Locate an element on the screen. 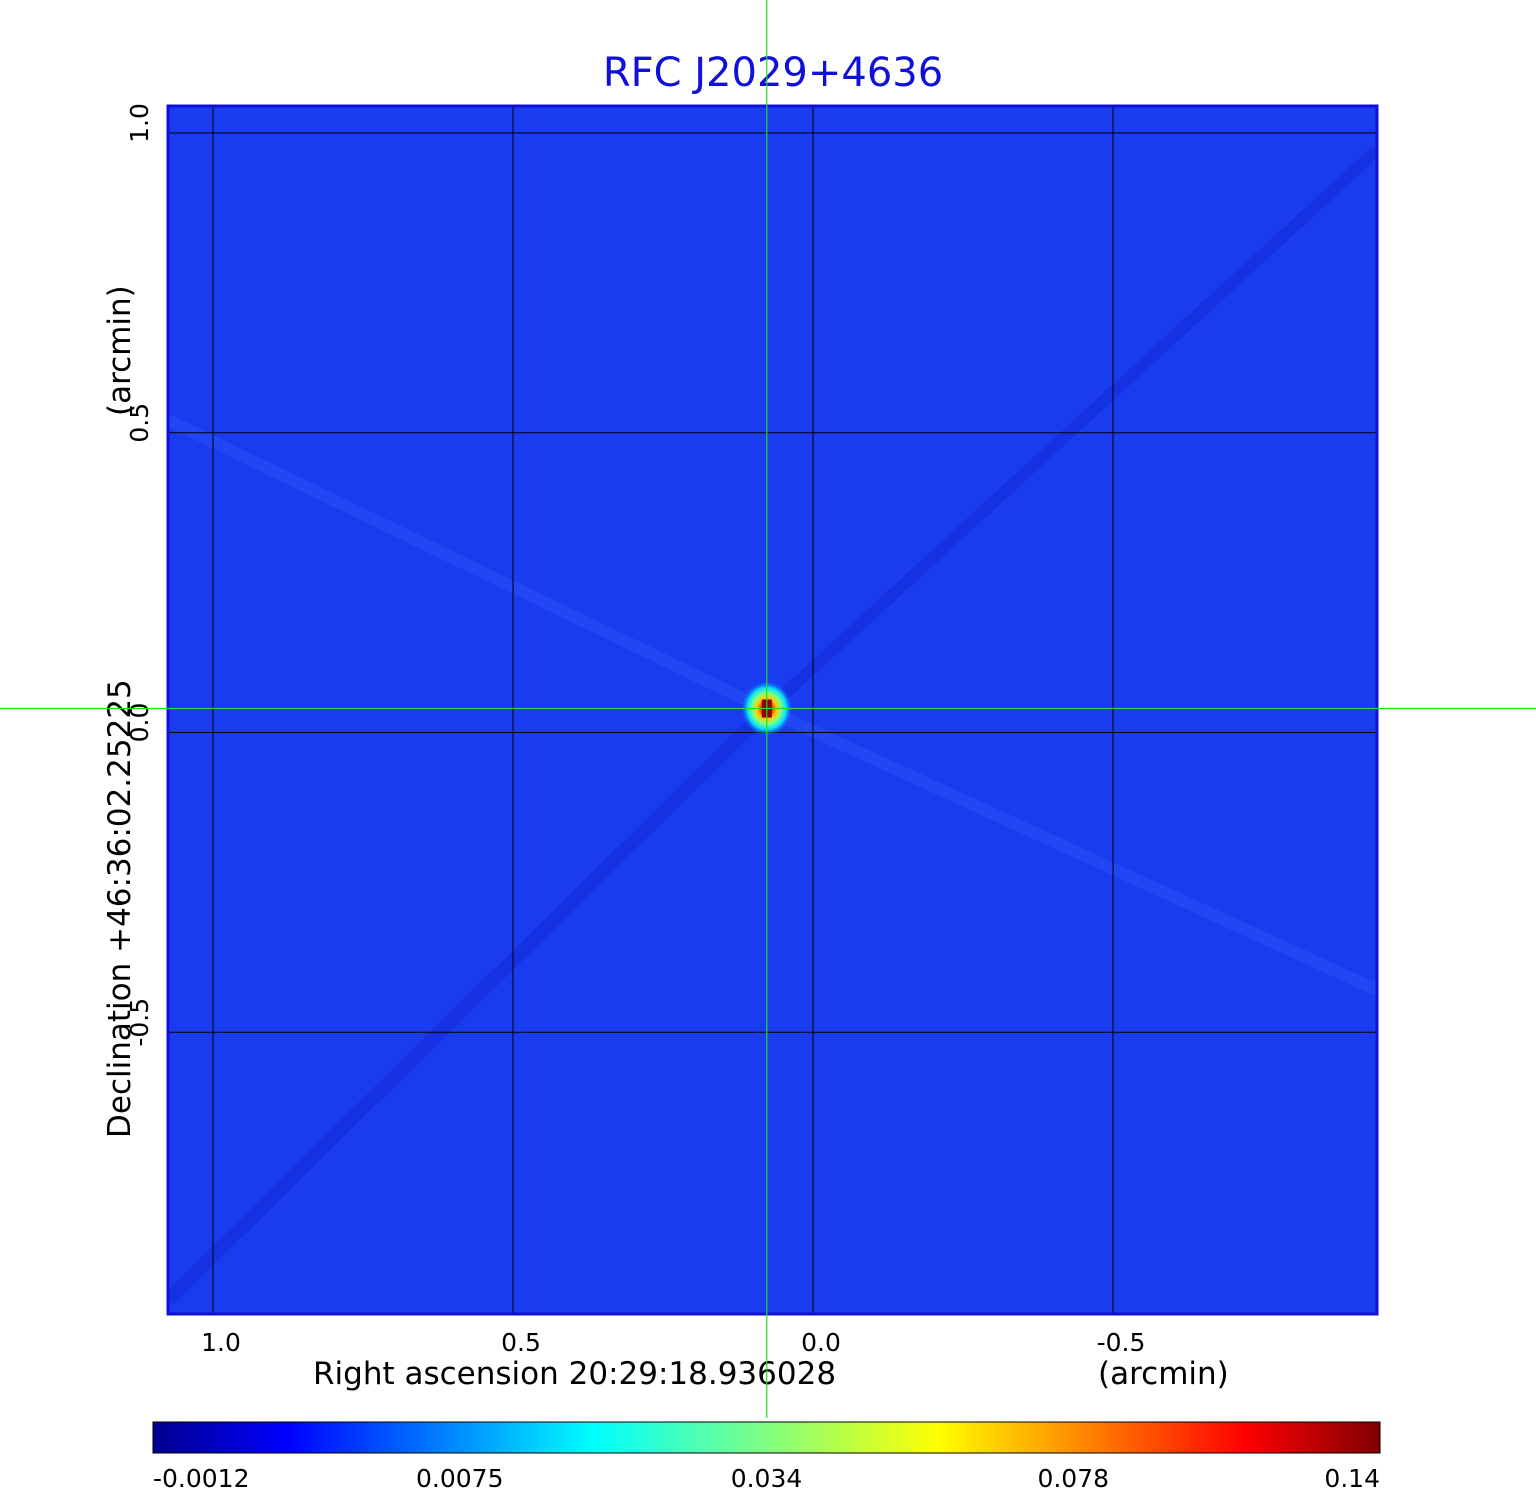 Image resolution: width=1536 pixels, height=1511 pixels. colorbar-tick-labels: -0.0012 0.0075 0.034 0.078 0.14 is located at coordinates (766, 1478).